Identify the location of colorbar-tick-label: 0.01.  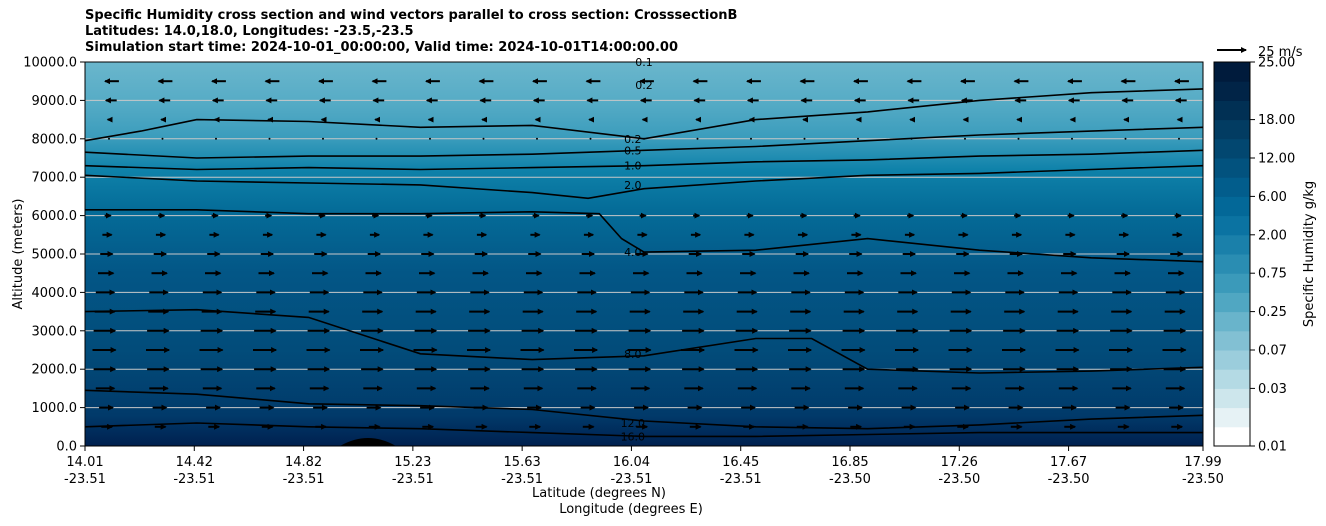
(1272, 447).